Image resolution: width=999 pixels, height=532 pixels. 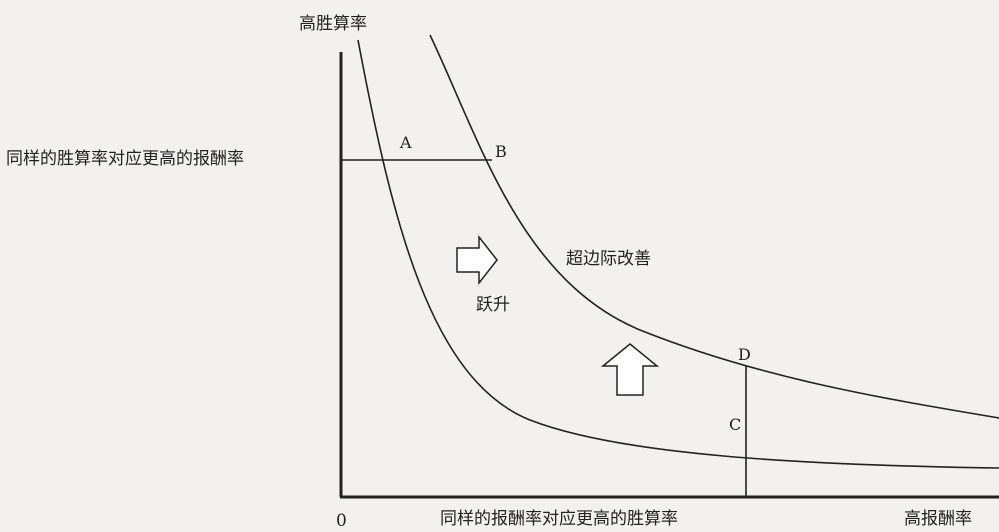 I want to click on right-arrow-icon, so click(x=477, y=260).